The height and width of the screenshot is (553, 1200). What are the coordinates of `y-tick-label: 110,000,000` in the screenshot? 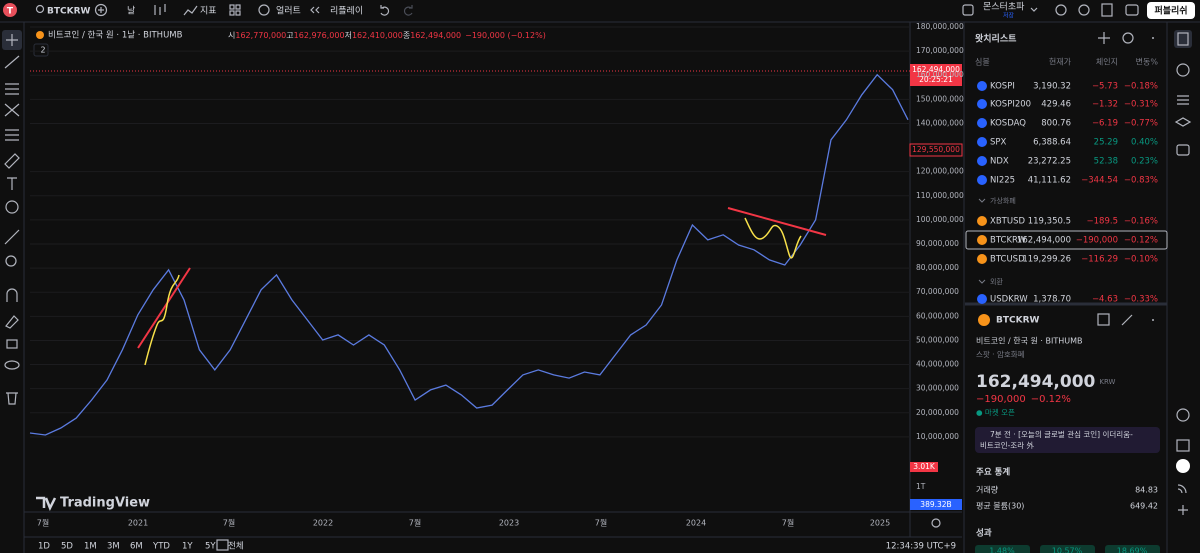 It's located at (940, 195).